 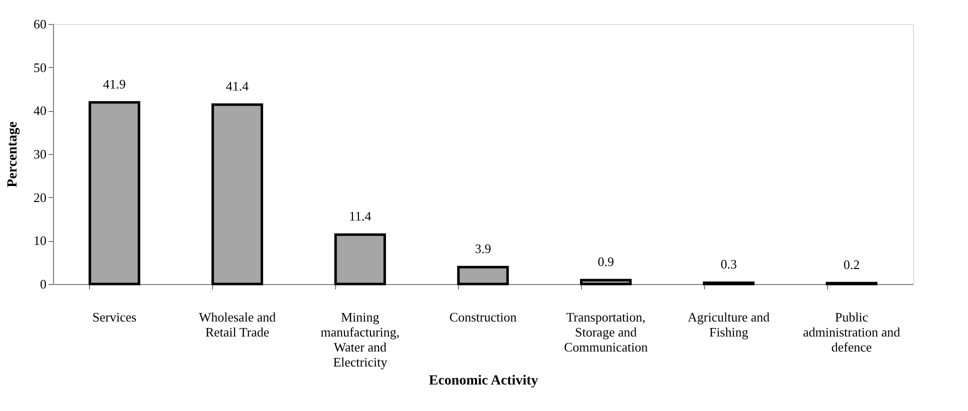 I want to click on data-label: 3.9, so click(x=483, y=248).